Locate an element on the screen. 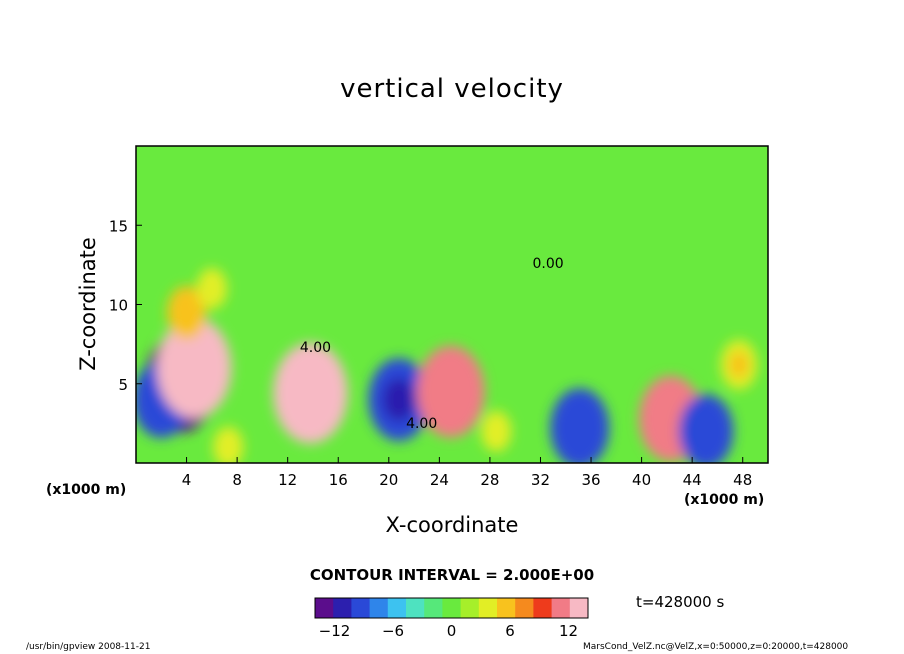  contour-label-1: 4.00 is located at coordinates (421, 424).